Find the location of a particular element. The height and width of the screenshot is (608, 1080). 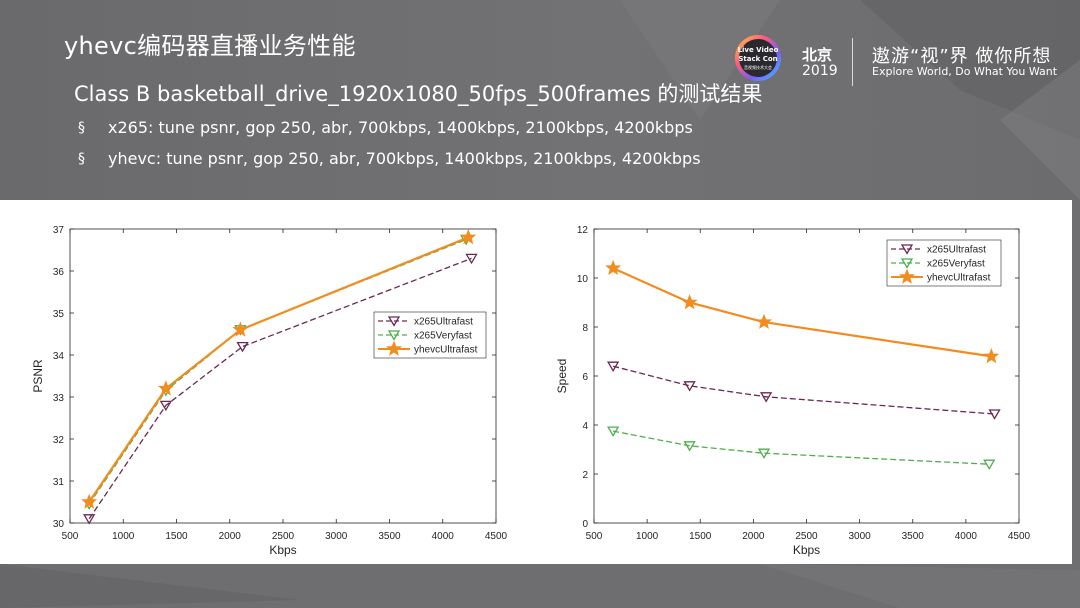

y-tick-label: 32 is located at coordinates (59, 440).